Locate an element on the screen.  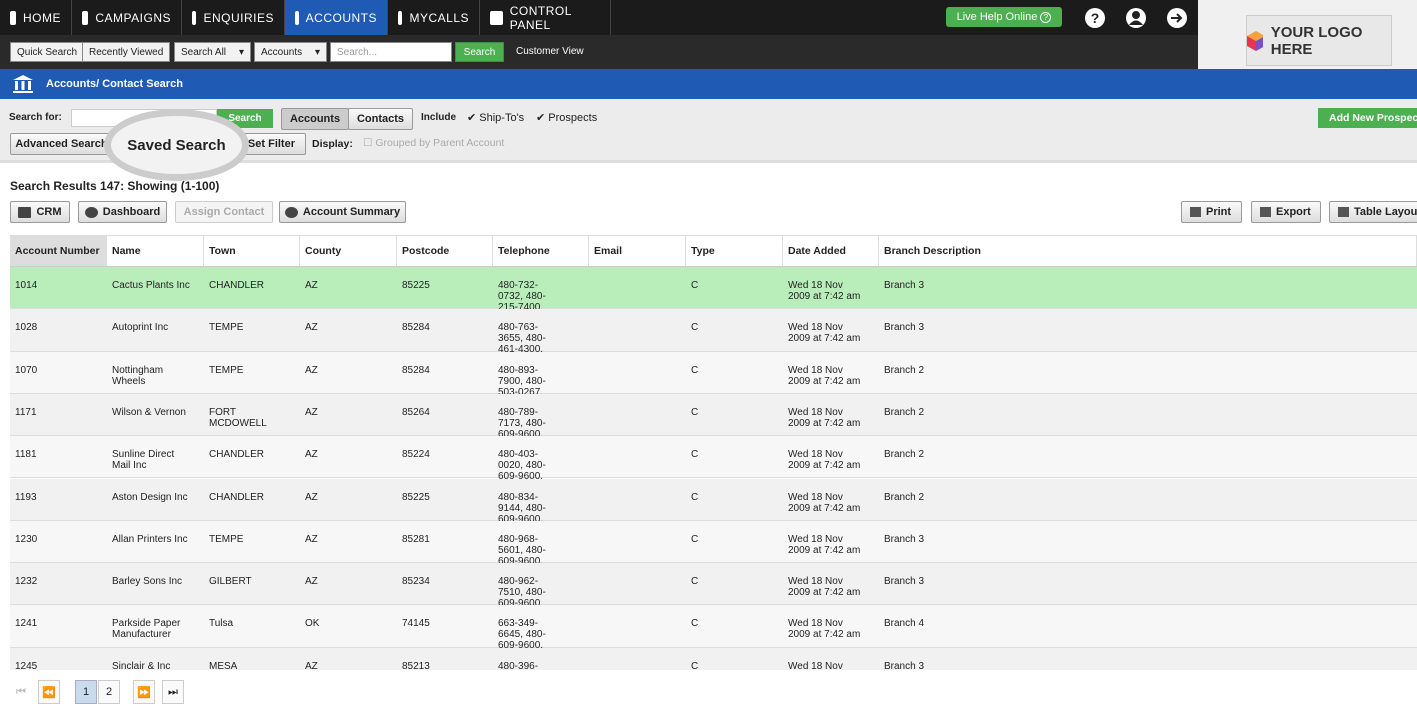
column-label: Email is located at coordinates (608, 251).